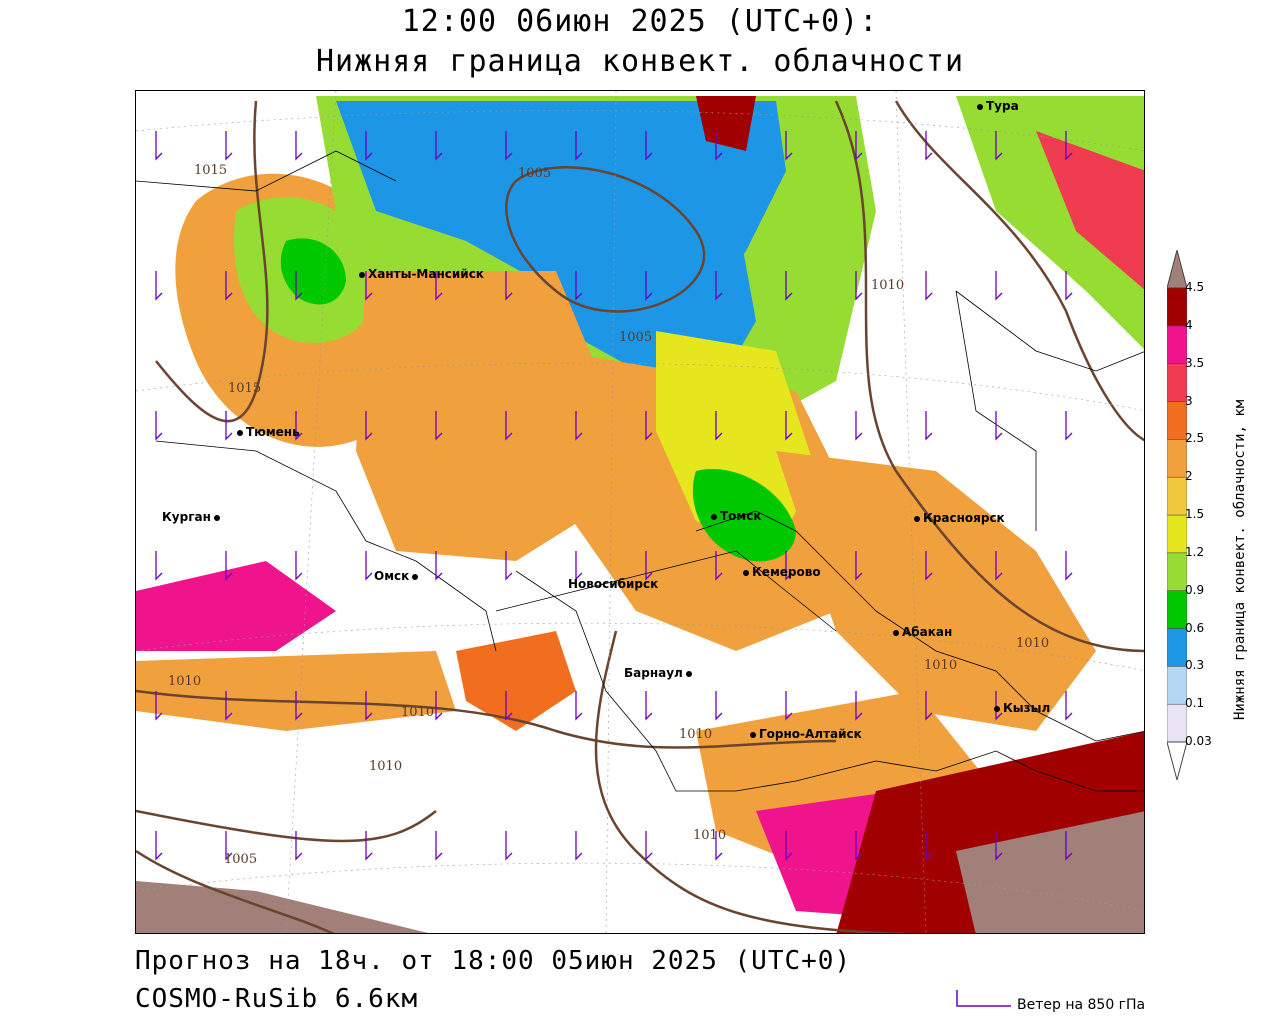 The image size is (1280, 1024). What do you see at coordinates (964, 518) in the screenshot?
I see `city-label: Красноярск` at bounding box center [964, 518].